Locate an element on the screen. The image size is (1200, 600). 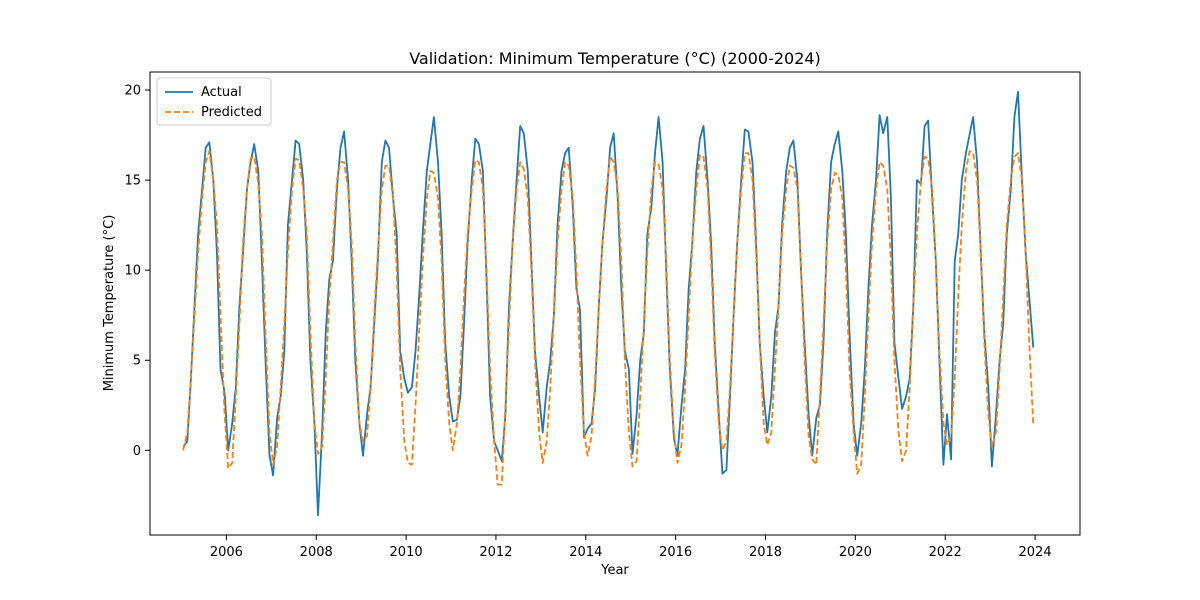
y-tick-label: 20 is located at coordinates (132, 91).